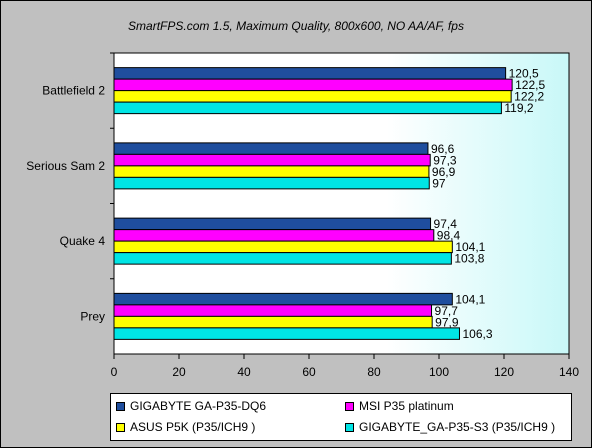  What do you see at coordinates (65, 166) in the screenshot?
I see `category-label: Serious Sam 2` at bounding box center [65, 166].